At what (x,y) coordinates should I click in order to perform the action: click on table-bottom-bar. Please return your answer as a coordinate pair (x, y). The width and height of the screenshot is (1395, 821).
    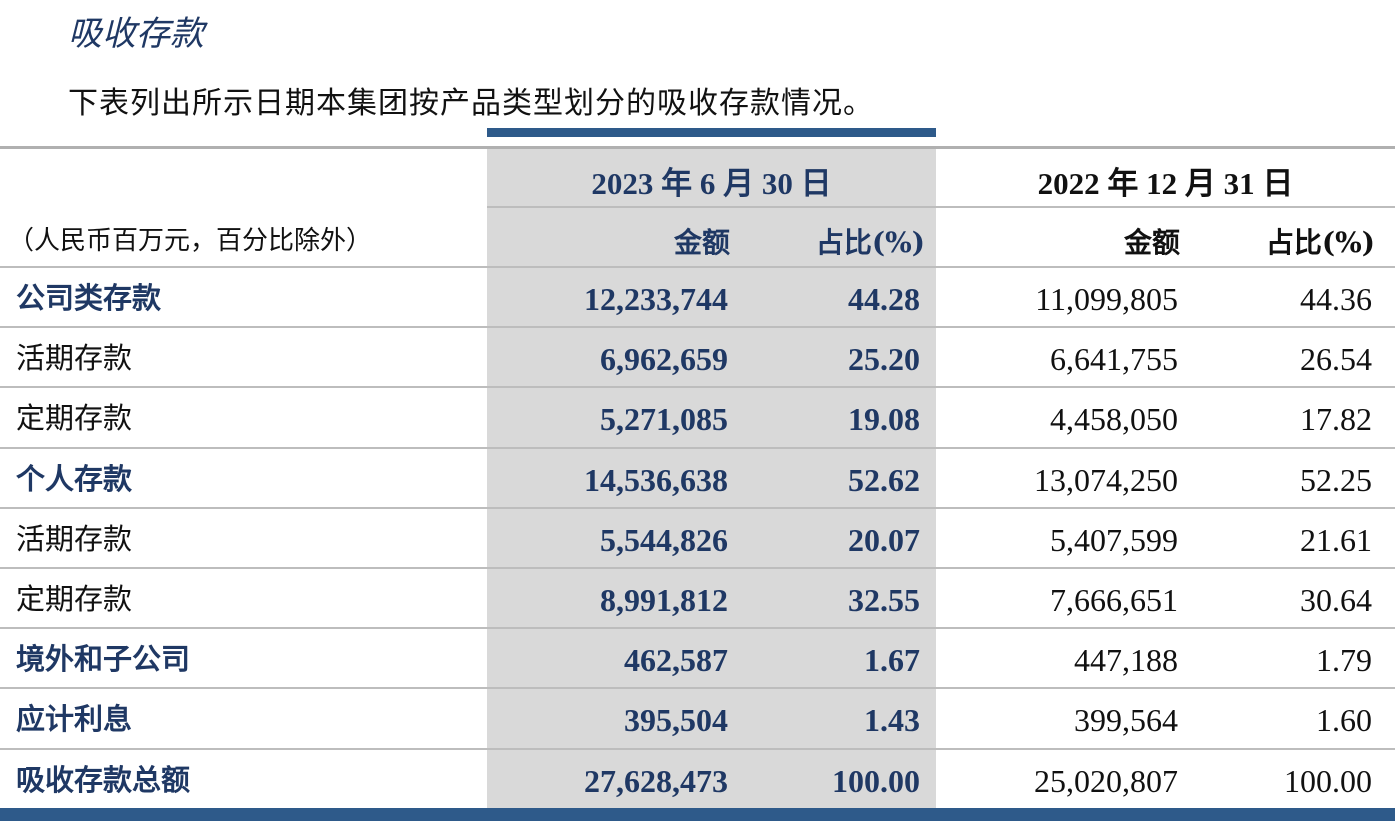
    Looking at the image, I should click on (697, 814).